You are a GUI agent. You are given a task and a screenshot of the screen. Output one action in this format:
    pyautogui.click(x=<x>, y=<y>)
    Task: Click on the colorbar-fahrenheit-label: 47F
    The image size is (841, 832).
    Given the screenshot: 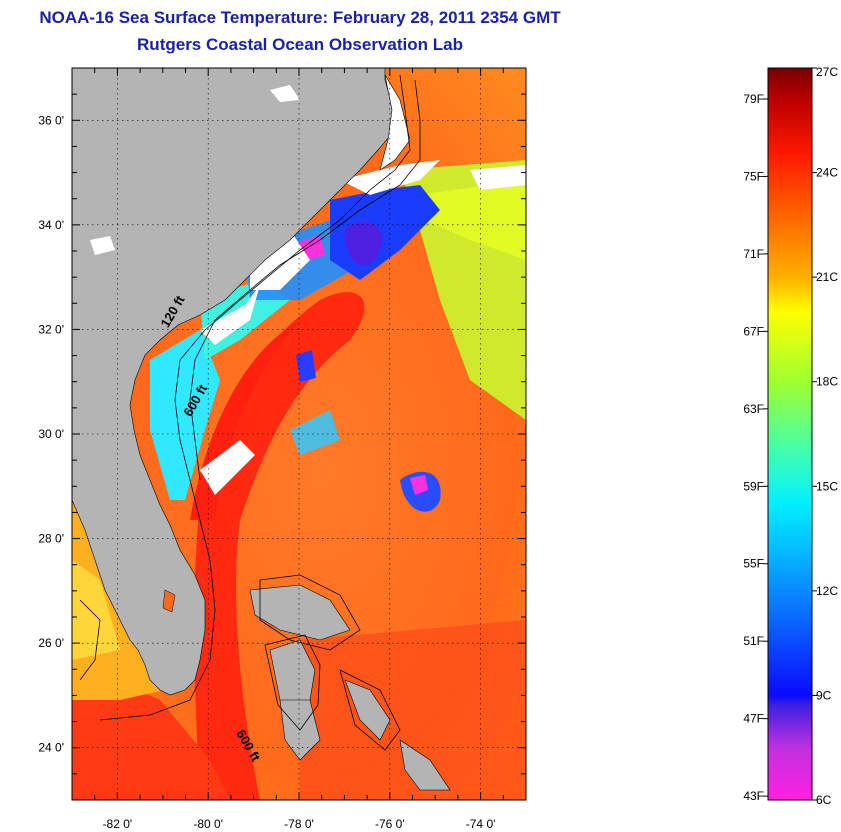 What is the action you would take?
    pyautogui.click(x=753, y=719)
    